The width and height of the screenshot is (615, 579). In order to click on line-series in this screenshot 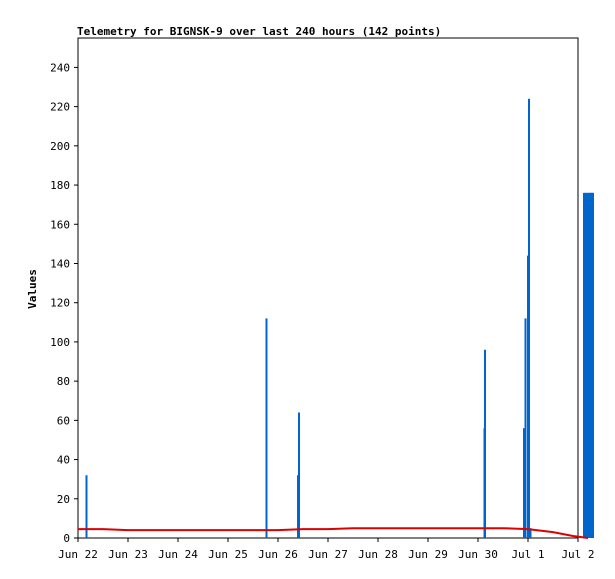, I will do `click(333, 533)`.